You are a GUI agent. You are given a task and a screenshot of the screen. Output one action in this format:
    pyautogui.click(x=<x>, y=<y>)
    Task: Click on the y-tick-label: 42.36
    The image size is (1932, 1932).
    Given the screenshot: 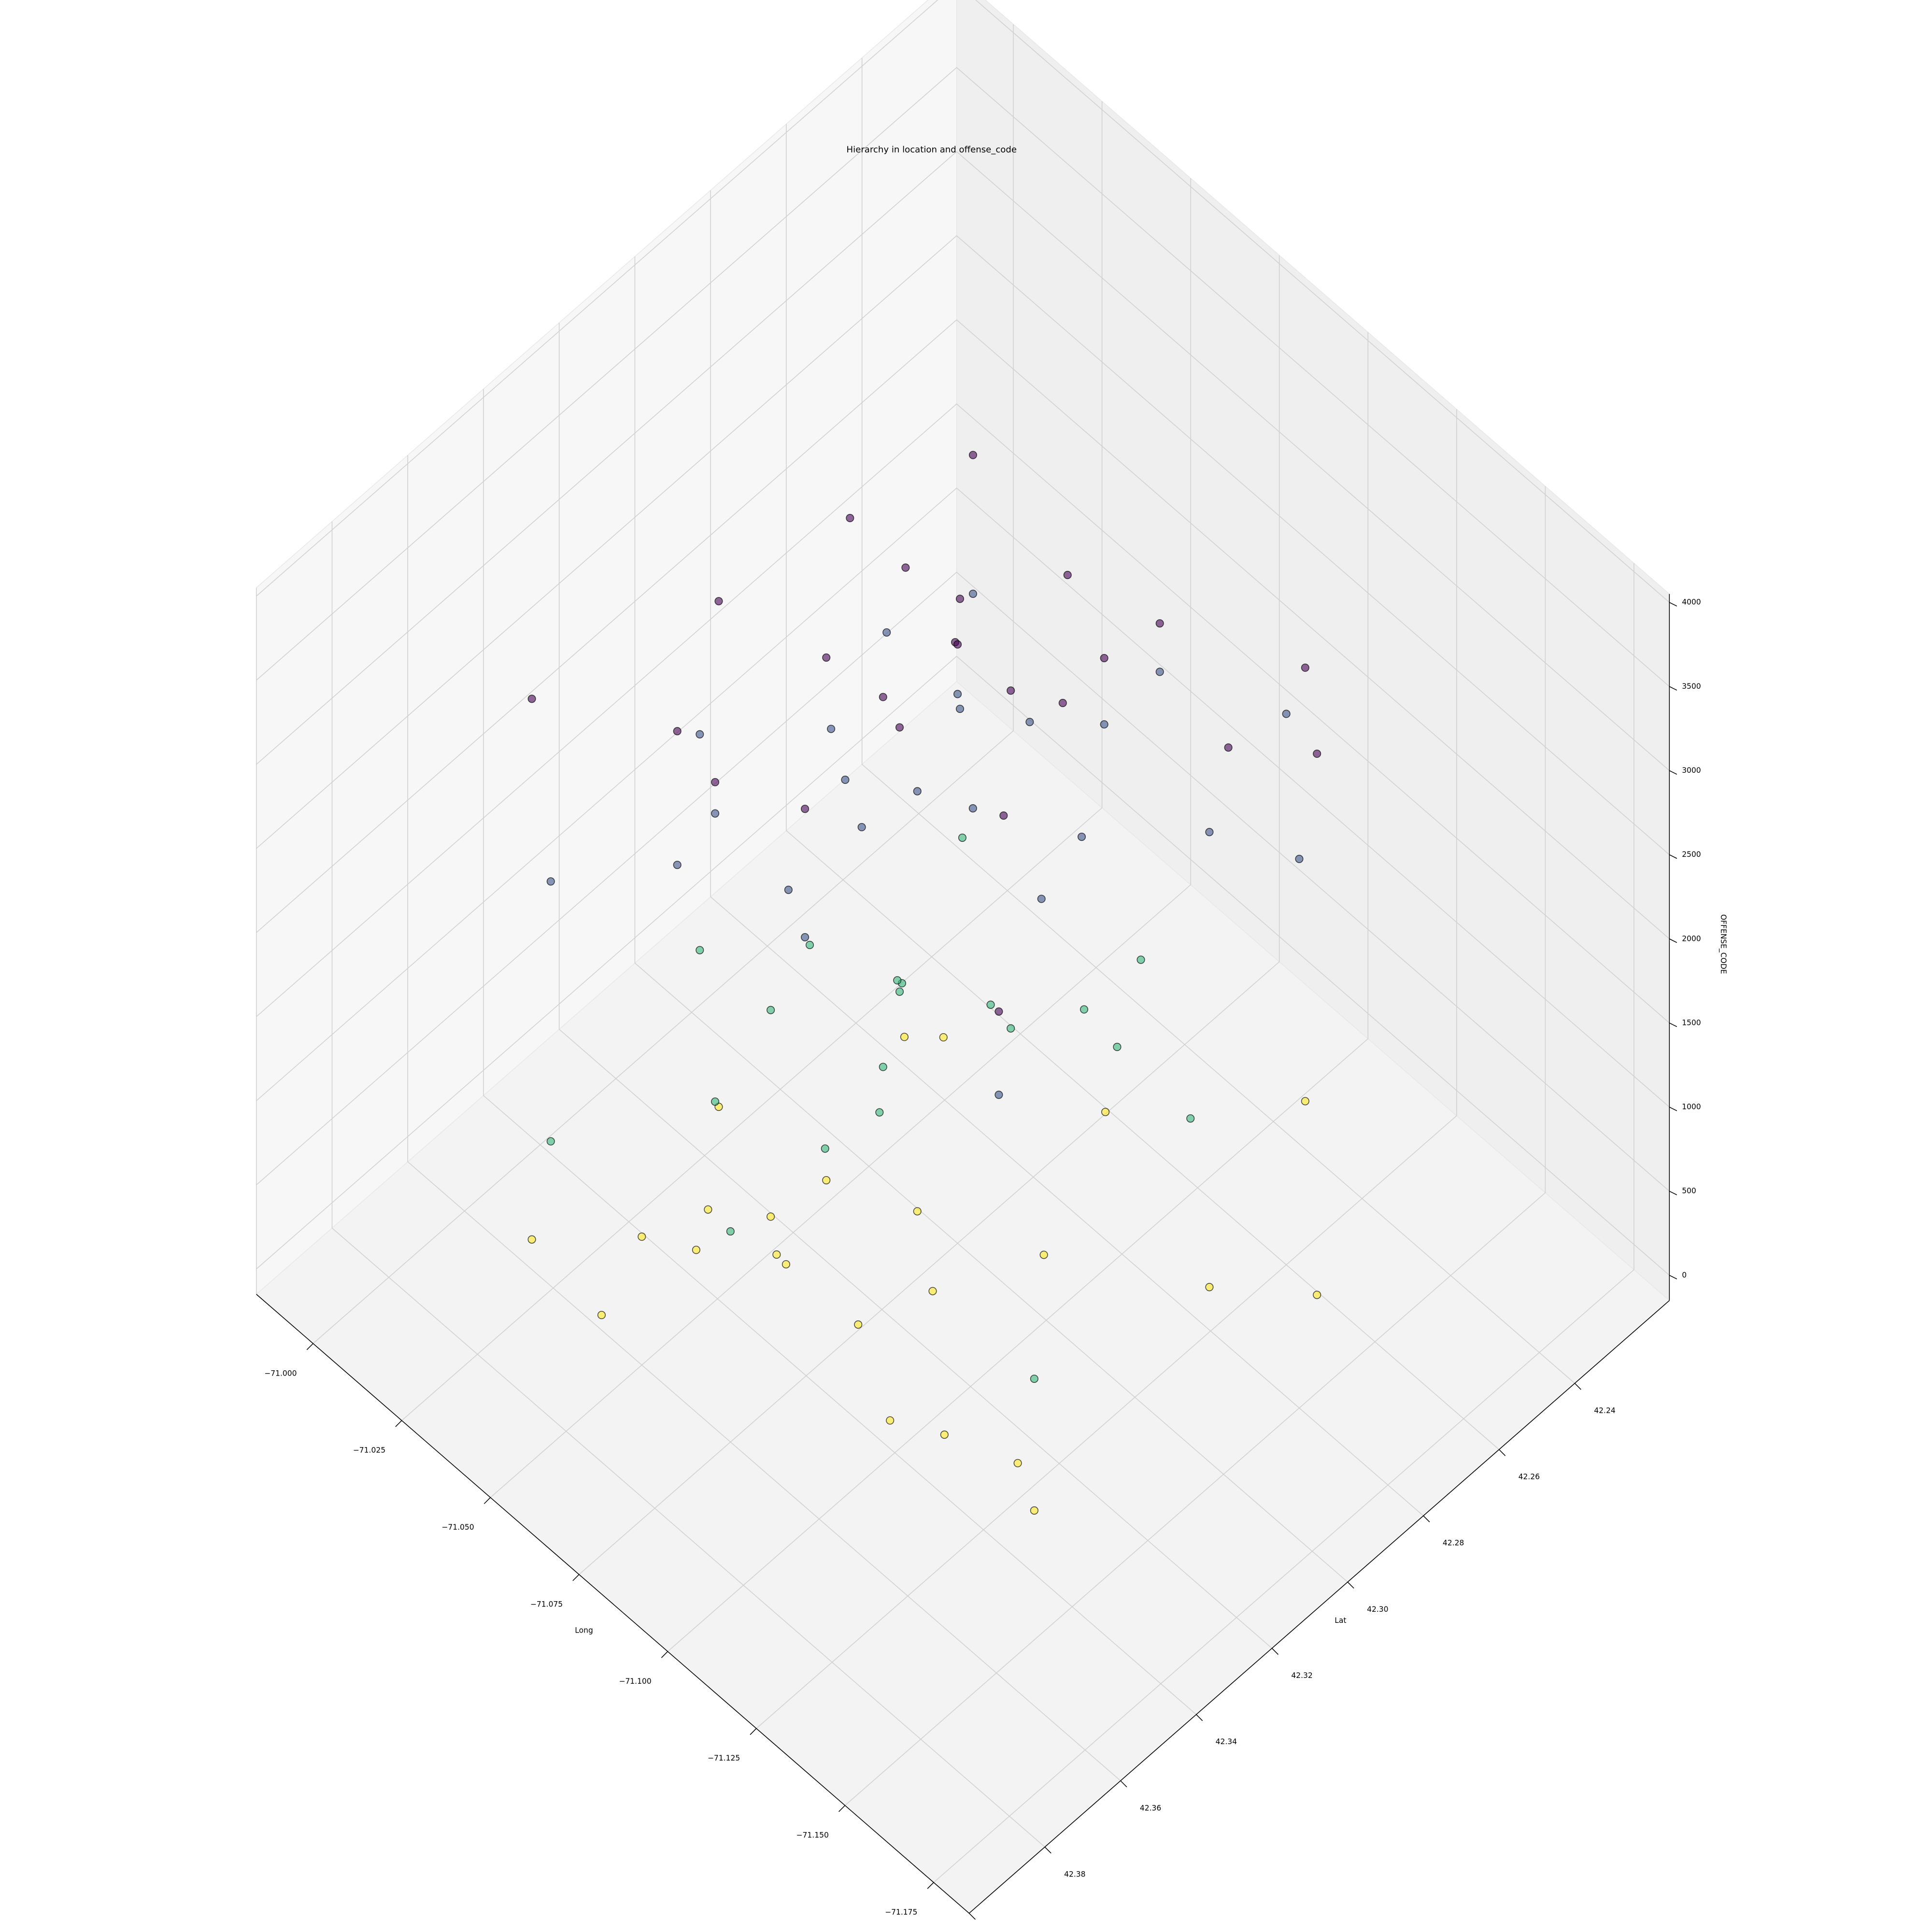 What is the action you would take?
    pyautogui.click(x=1150, y=1808)
    